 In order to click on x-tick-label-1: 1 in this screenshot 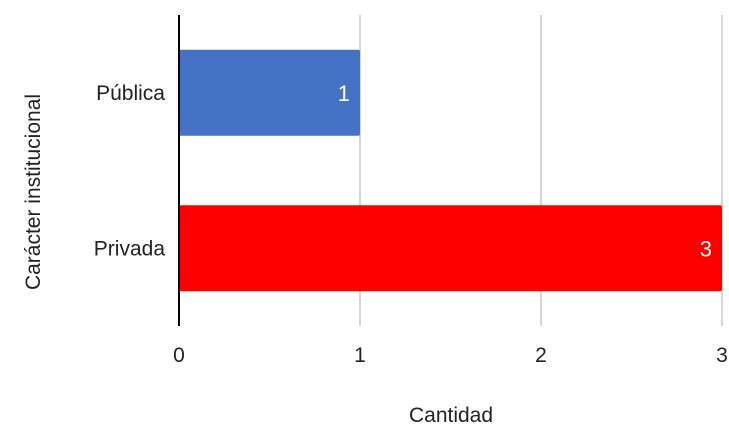, I will do `click(360, 355)`.